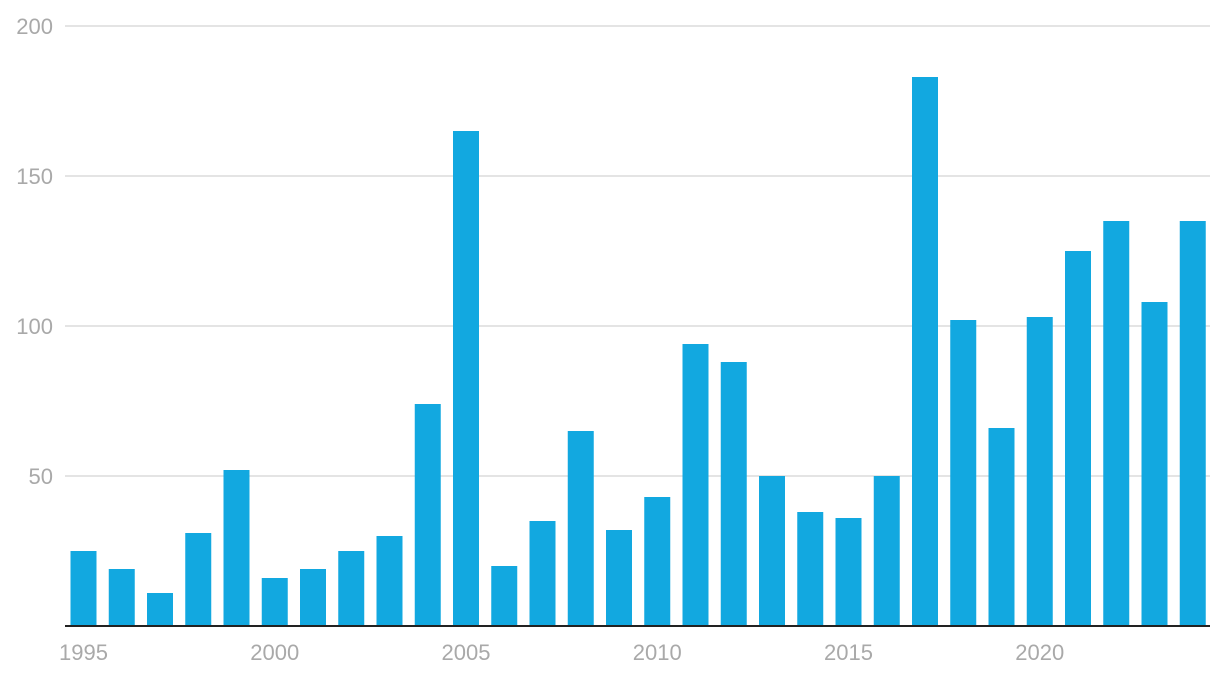 This screenshot has width=1220, height=689. Describe the element at coordinates (1039, 471) in the screenshot. I see `bar-2020` at that location.